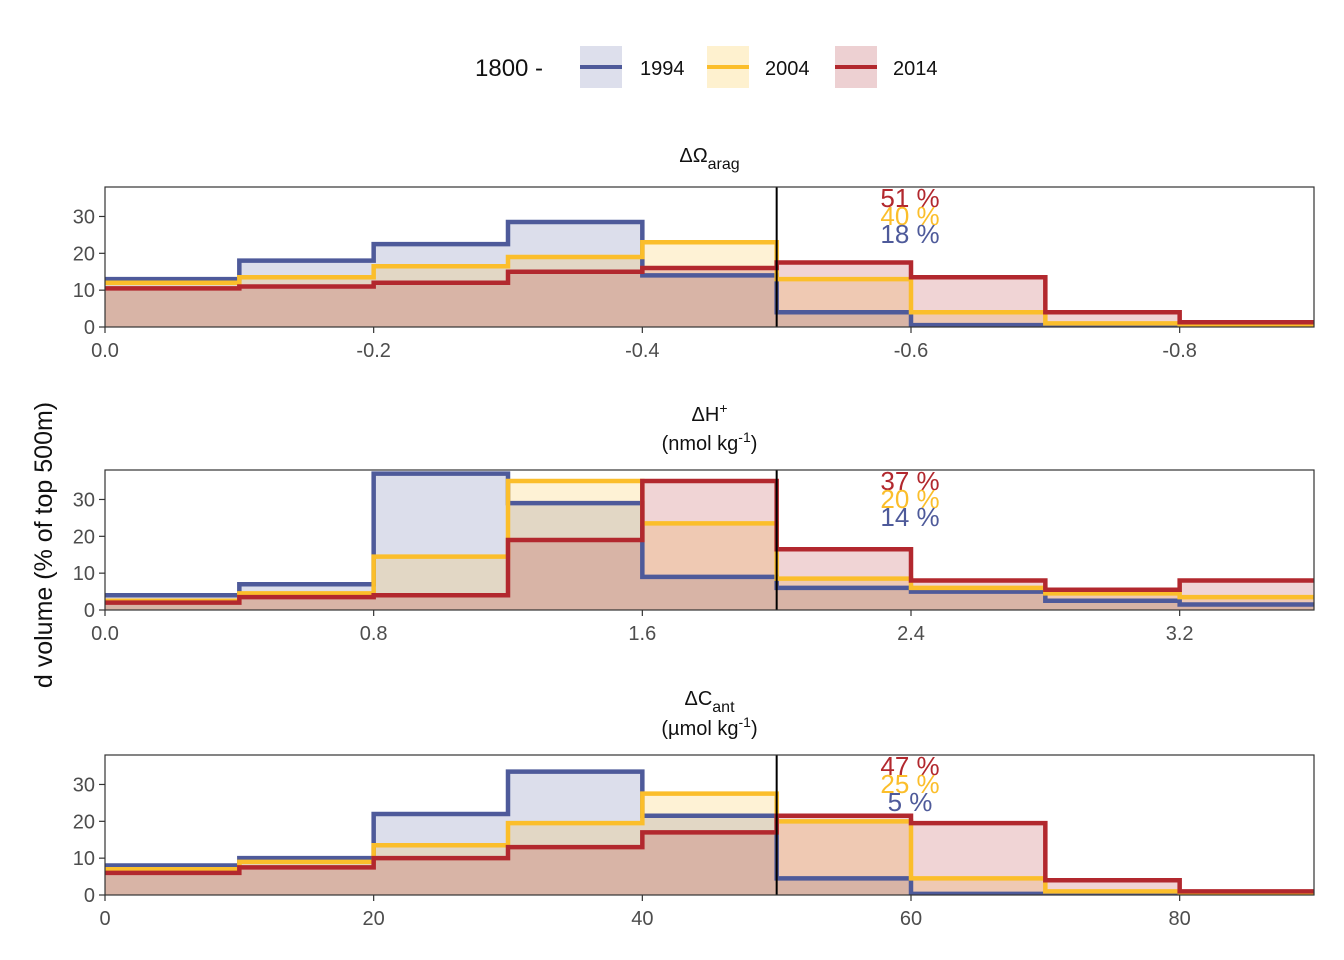 This screenshot has width=1344, height=960. Describe the element at coordinates (911, 634) in the screenshot. I see `x-tick-label: 2.4` at that location.